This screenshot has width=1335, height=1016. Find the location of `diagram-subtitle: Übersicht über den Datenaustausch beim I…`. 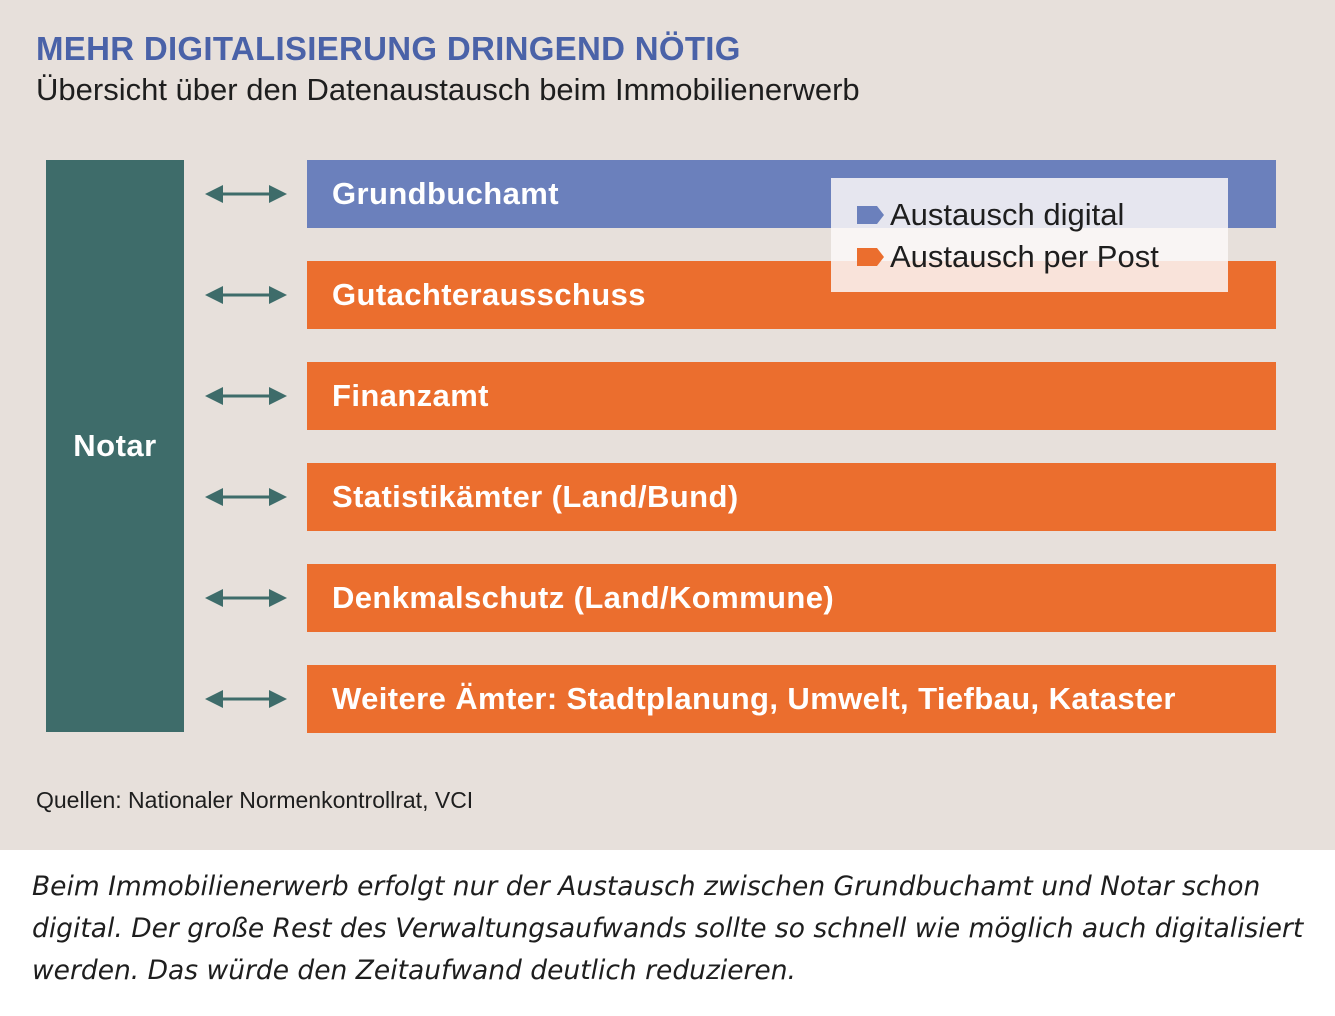

diagram-subtitle: Übersicht über den Datenaustausch beim I… is located at coordinates (448, 89).